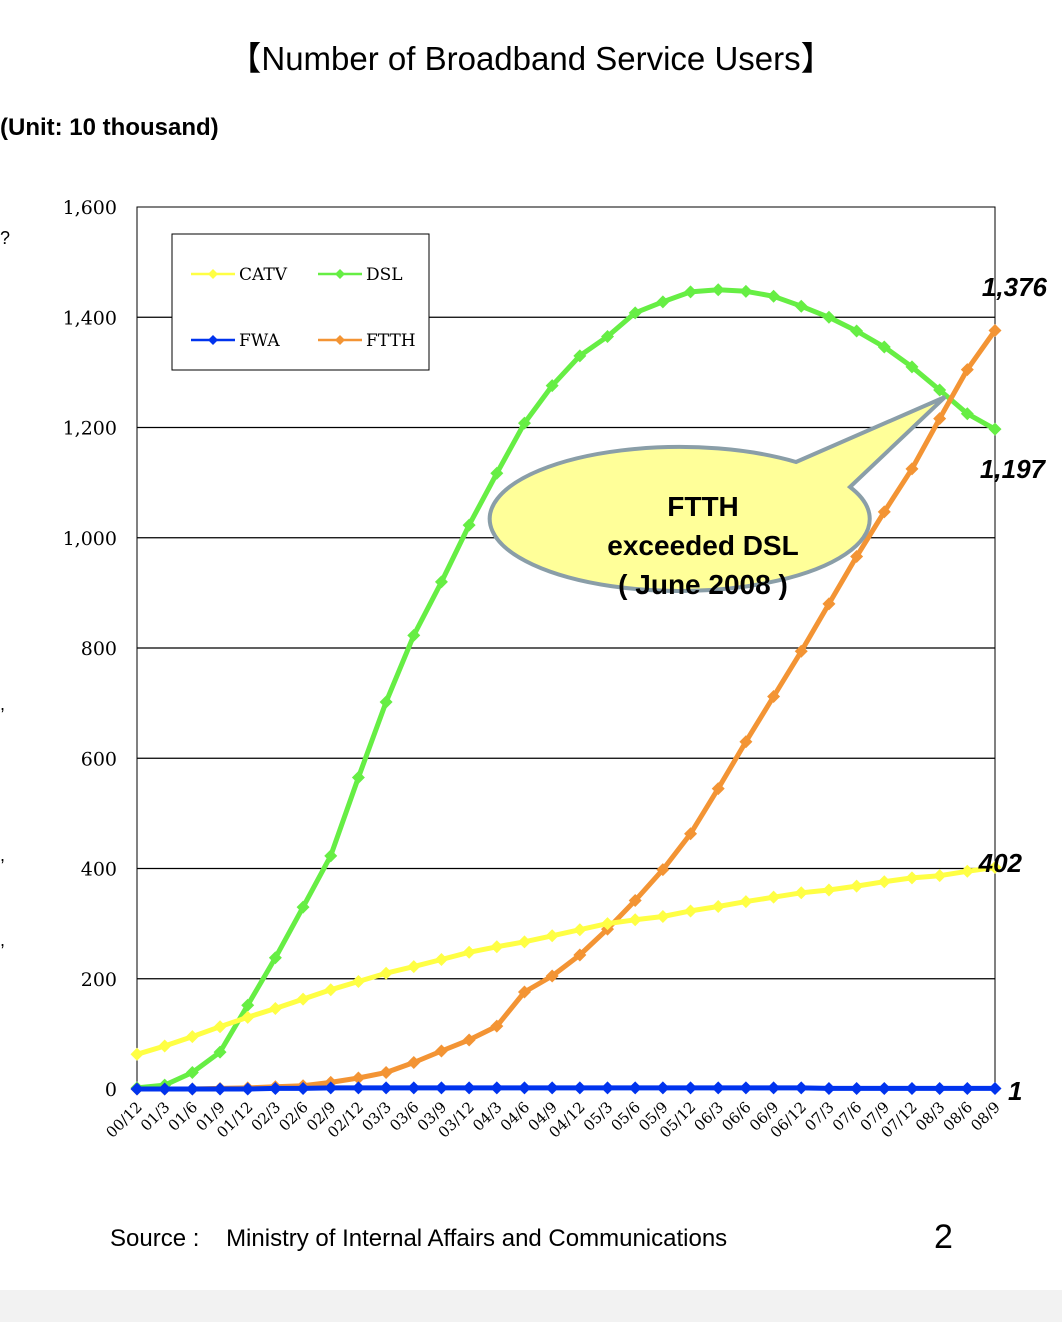  Describe the element at coordinates (930, 1116) in the screenshot. I see `x-tick-label: 08/3` at that location.